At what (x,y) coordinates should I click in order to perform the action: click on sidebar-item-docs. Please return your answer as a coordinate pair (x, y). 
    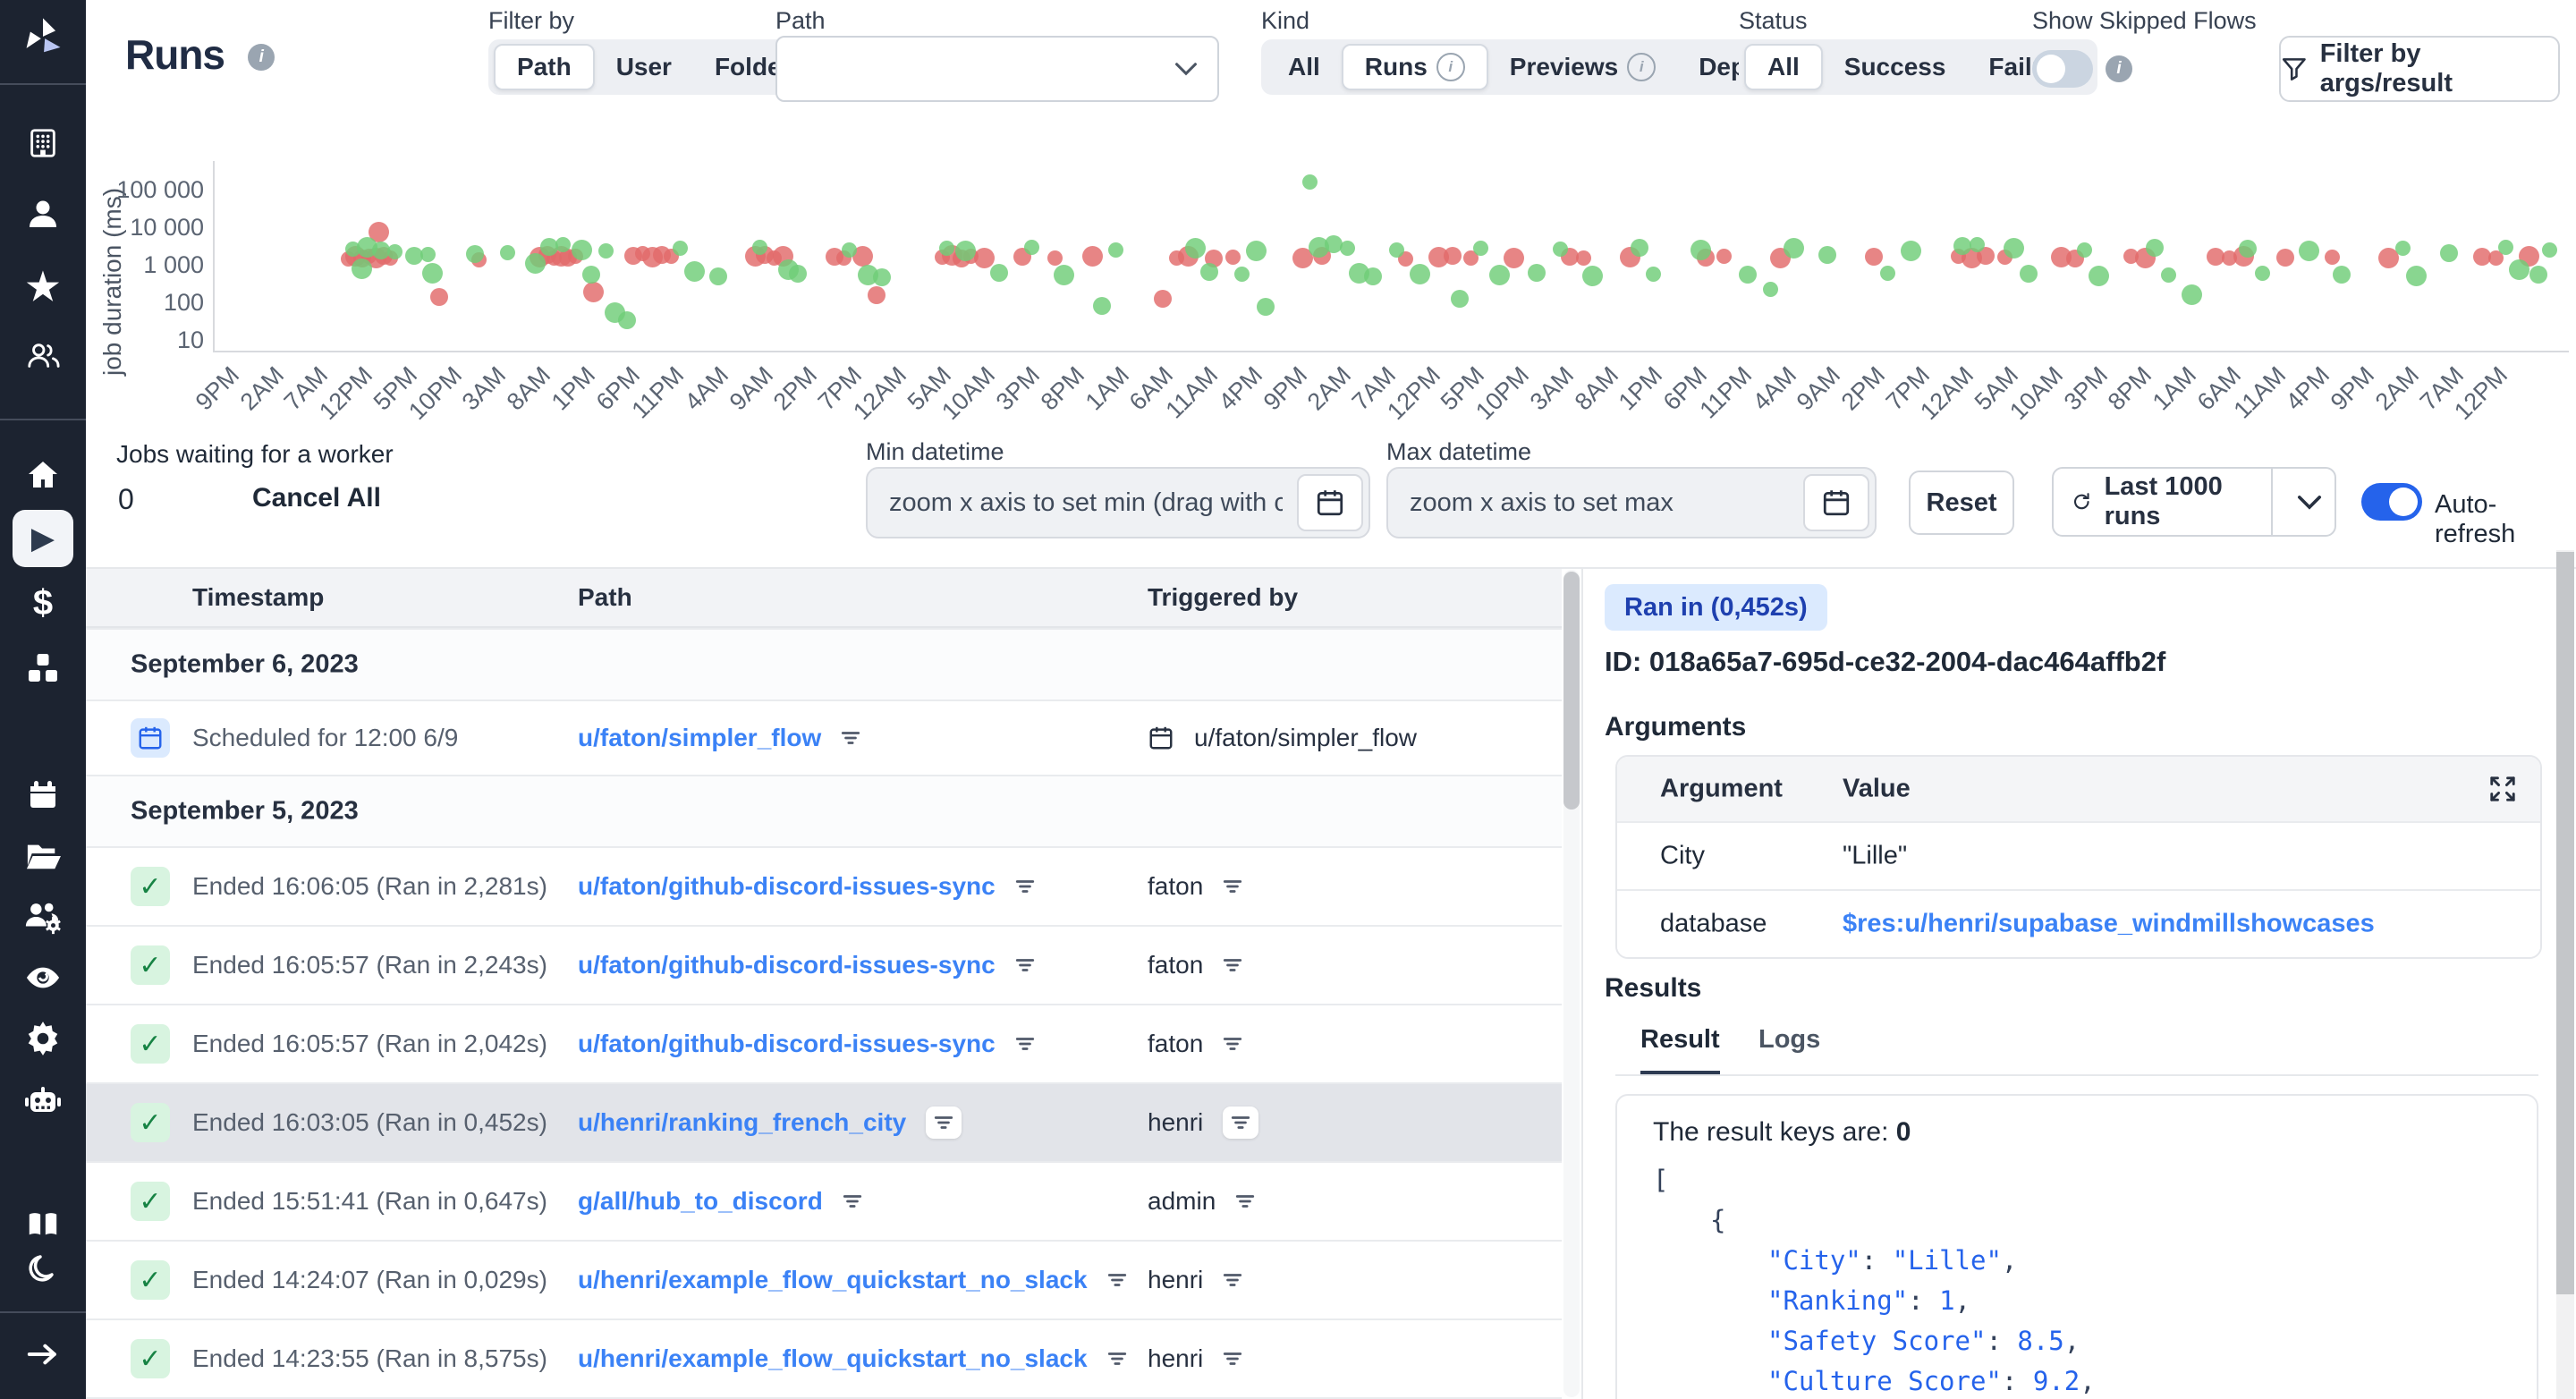
    Looking at the image, I should click on (43, 1225).